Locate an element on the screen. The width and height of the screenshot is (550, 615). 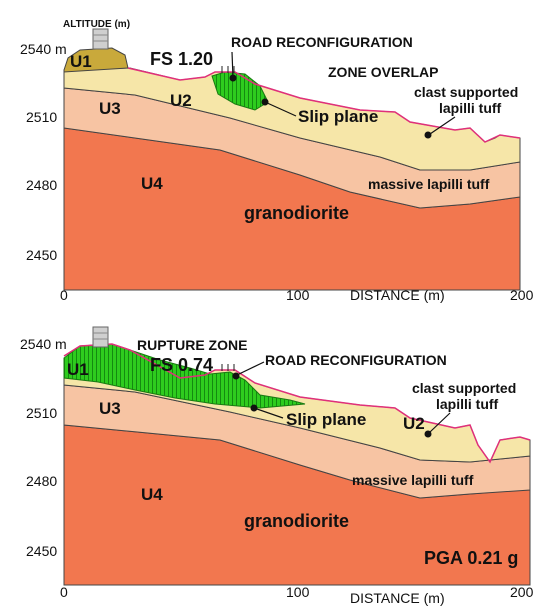
u1-layer is located at coordinates (96, 60).